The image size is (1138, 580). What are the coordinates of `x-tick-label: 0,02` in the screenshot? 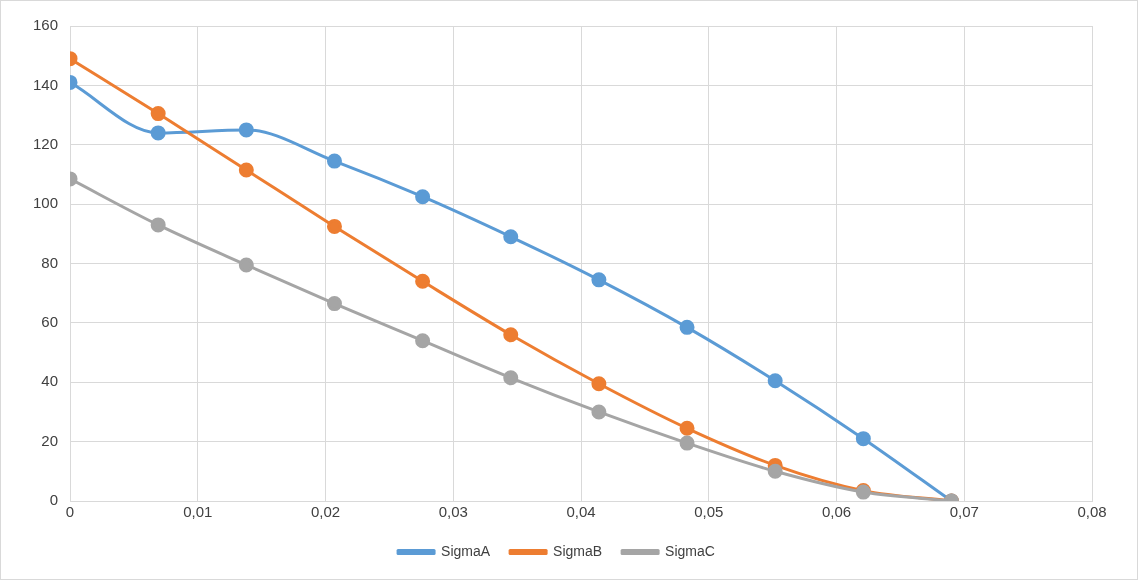 It's located at (325, 512).